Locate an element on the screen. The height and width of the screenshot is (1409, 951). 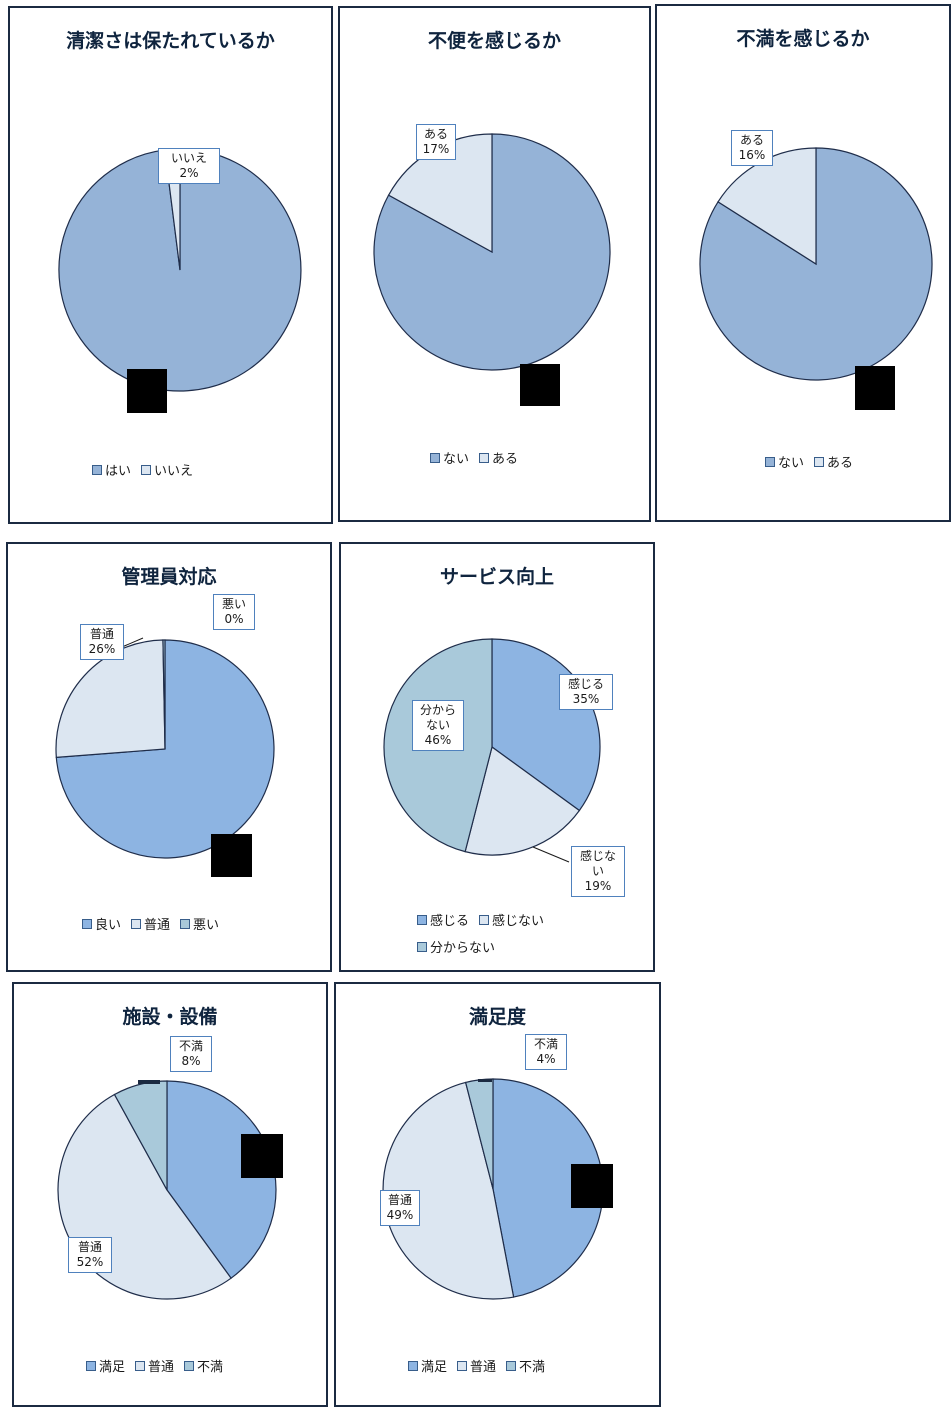
data-label: ある 16% is located at coordinates (752, 148).